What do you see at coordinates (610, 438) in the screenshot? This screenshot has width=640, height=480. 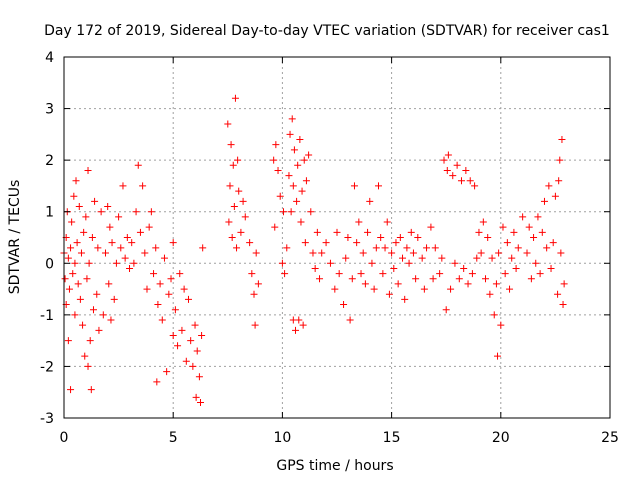 I see `x-tick-label: 25` at bounding box center [610, 438].